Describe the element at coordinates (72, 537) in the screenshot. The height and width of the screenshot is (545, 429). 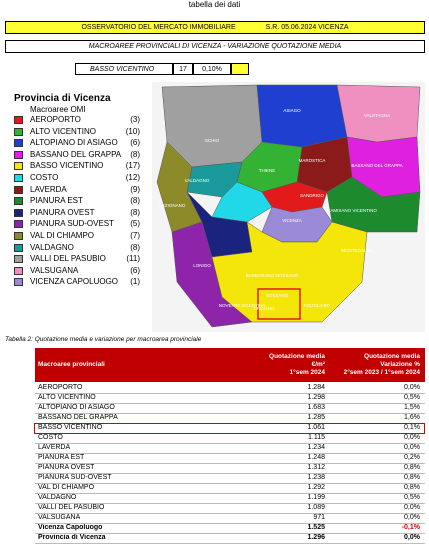
I see `table-cell: Provincia di Vicenza` at that location.